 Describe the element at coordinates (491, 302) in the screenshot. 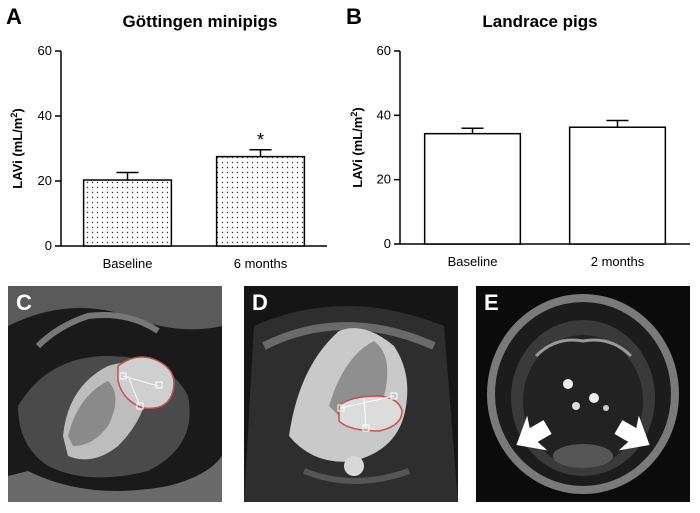

I see `panel-letter-e: E` at that location.